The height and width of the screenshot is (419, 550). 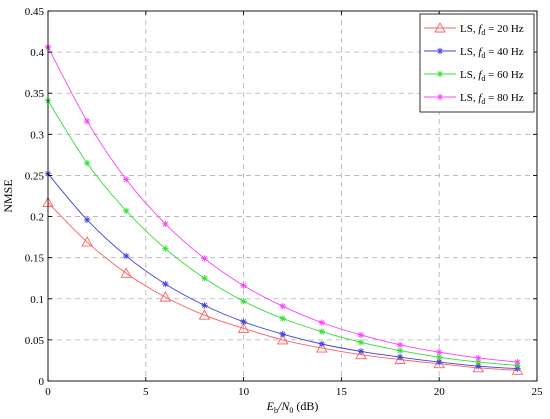 I want to click on y-tick-label: 0.3, so click(x=37, y=135).